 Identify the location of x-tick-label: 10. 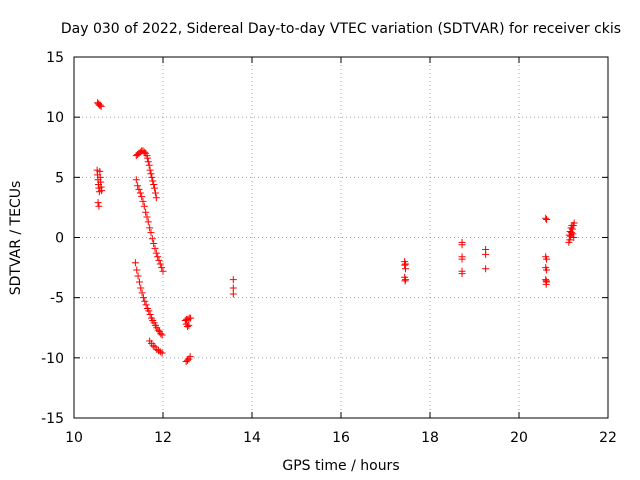
(74, 438).